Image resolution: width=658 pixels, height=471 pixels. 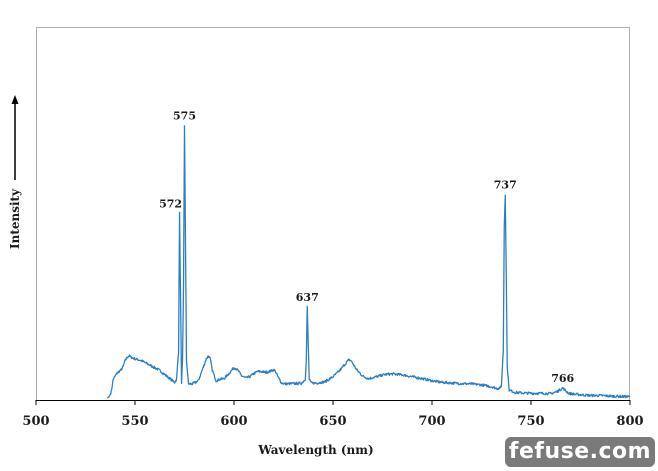 What do you see at coordinates (629, 421) in the screenshot?
I see `x-tick-label: 800` at bounding box center [629, 421].